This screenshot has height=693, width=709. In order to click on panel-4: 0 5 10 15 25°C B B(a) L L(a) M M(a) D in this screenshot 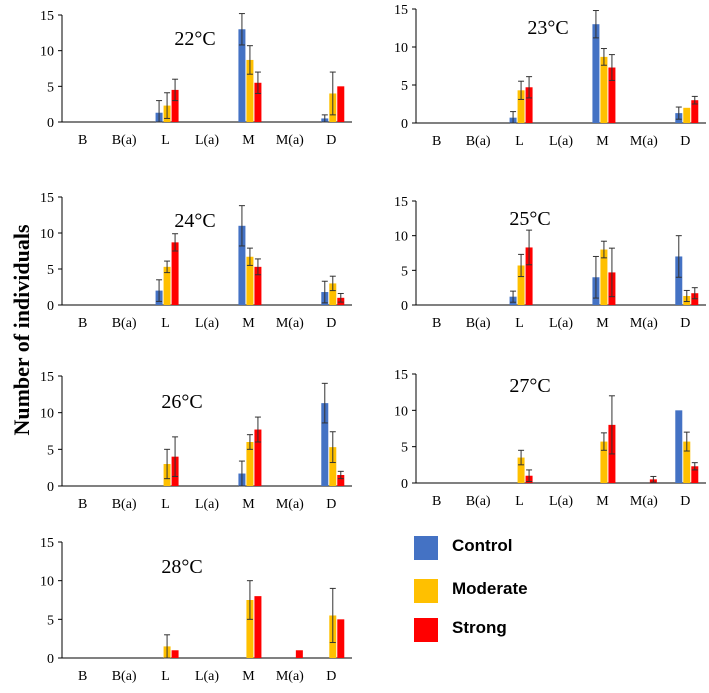, I will do `click(550, 263)`.